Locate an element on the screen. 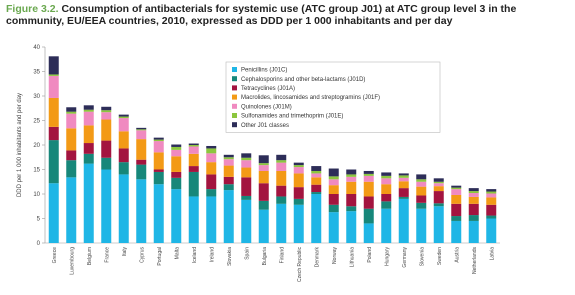 The image size is (575, 295). y-tick-label: 10 is located at coordinates (36, 195).